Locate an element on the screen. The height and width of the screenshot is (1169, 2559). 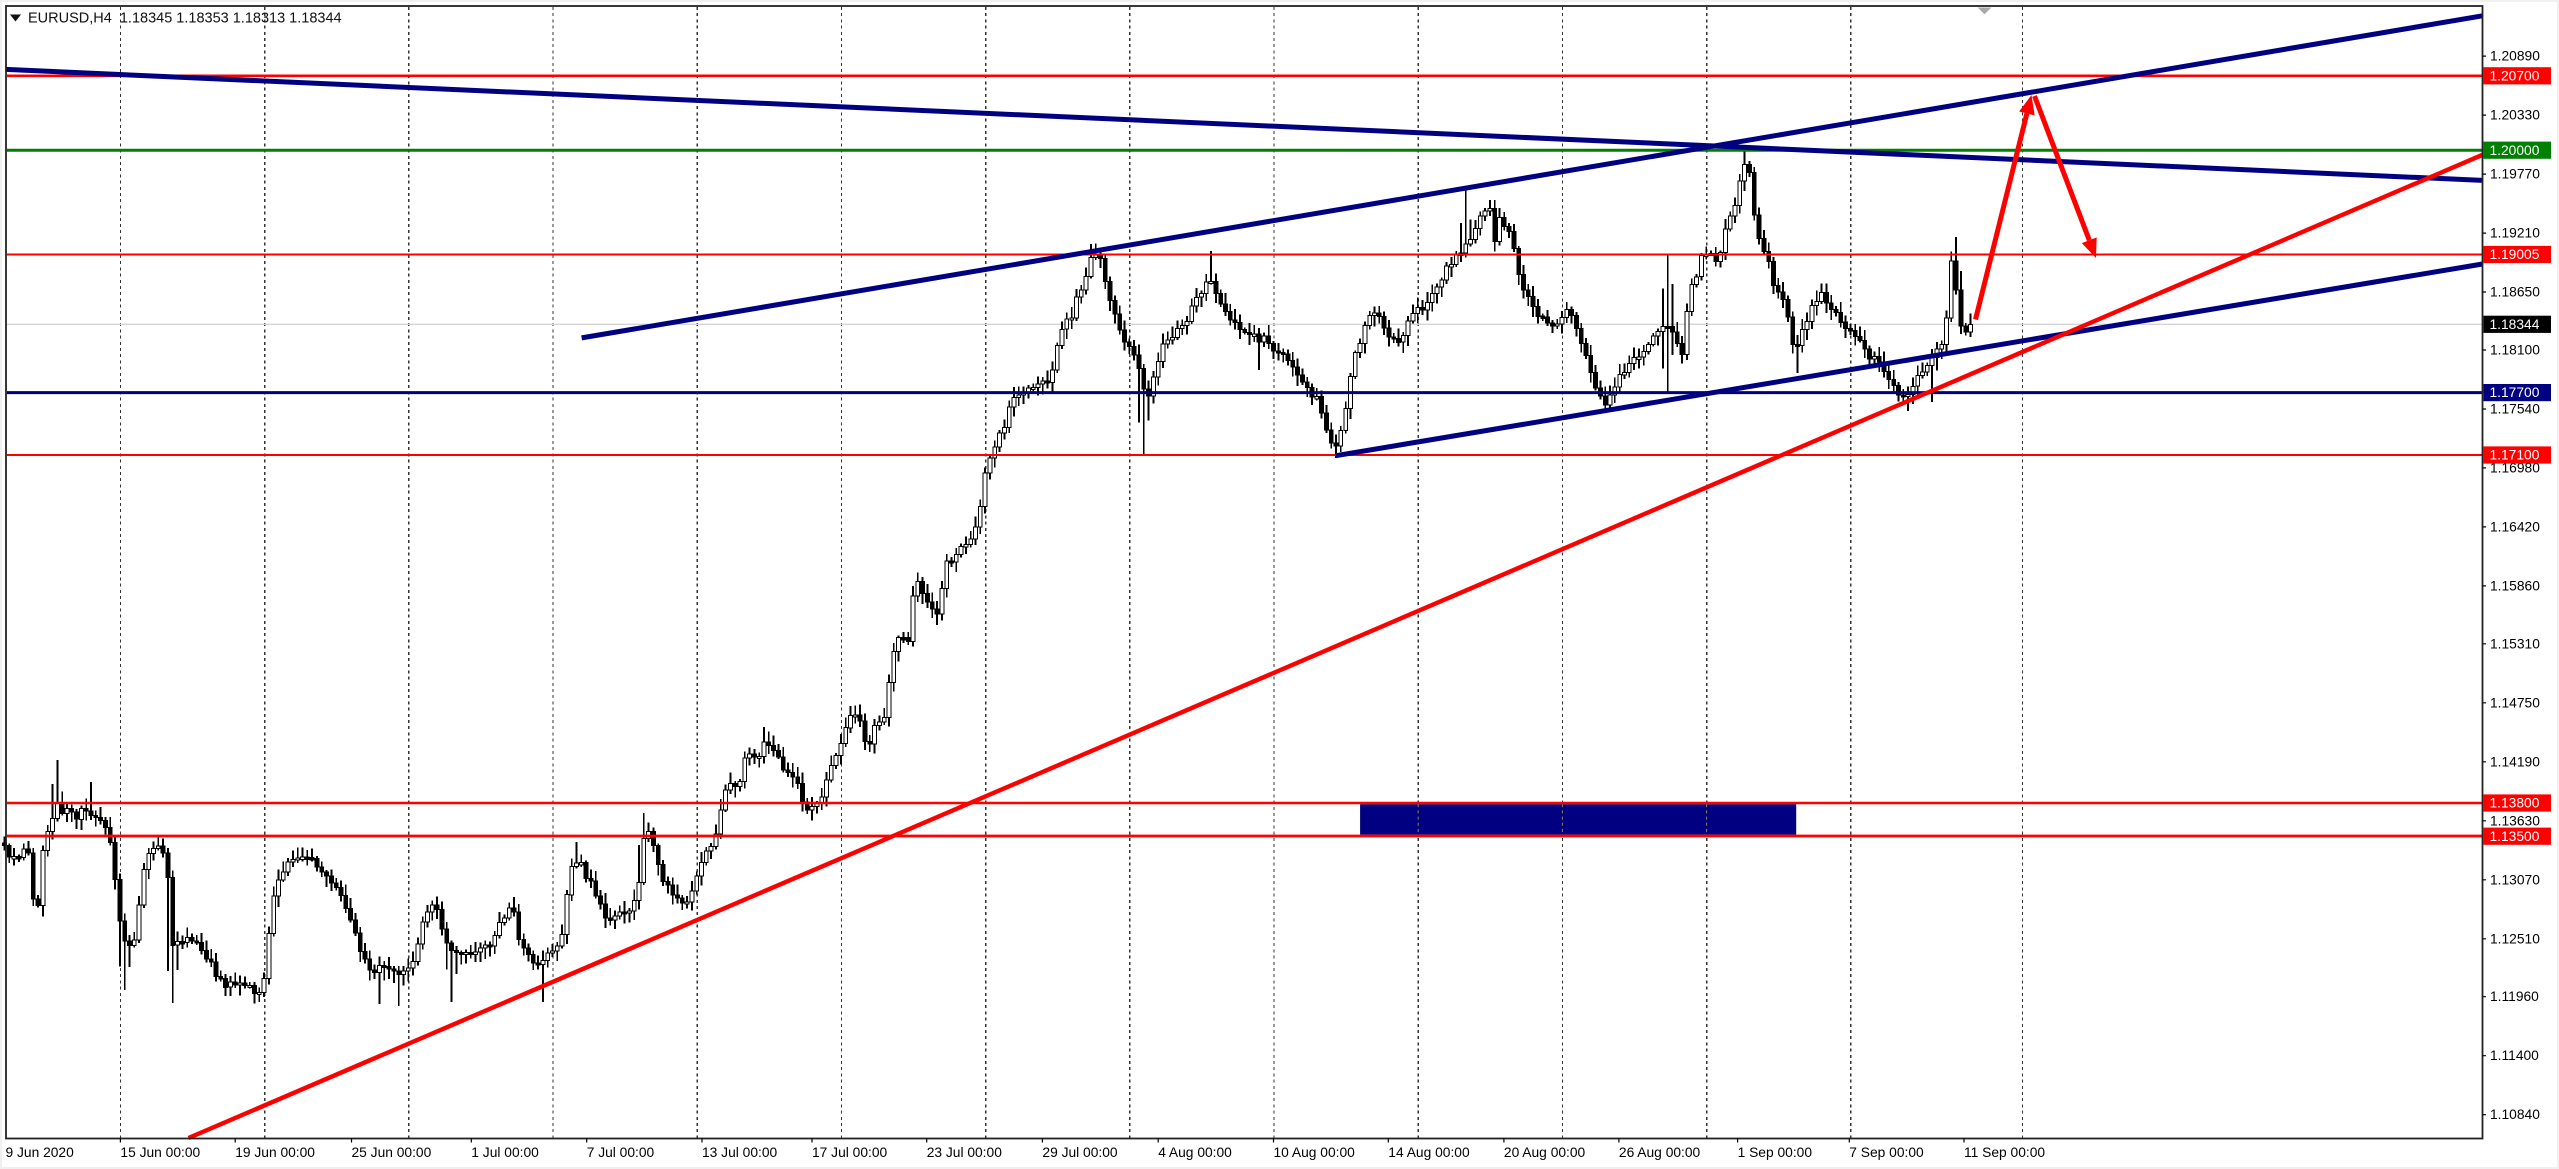
svg-text: 11 Sep 00:00 is located at coordinates (2004, 1152).